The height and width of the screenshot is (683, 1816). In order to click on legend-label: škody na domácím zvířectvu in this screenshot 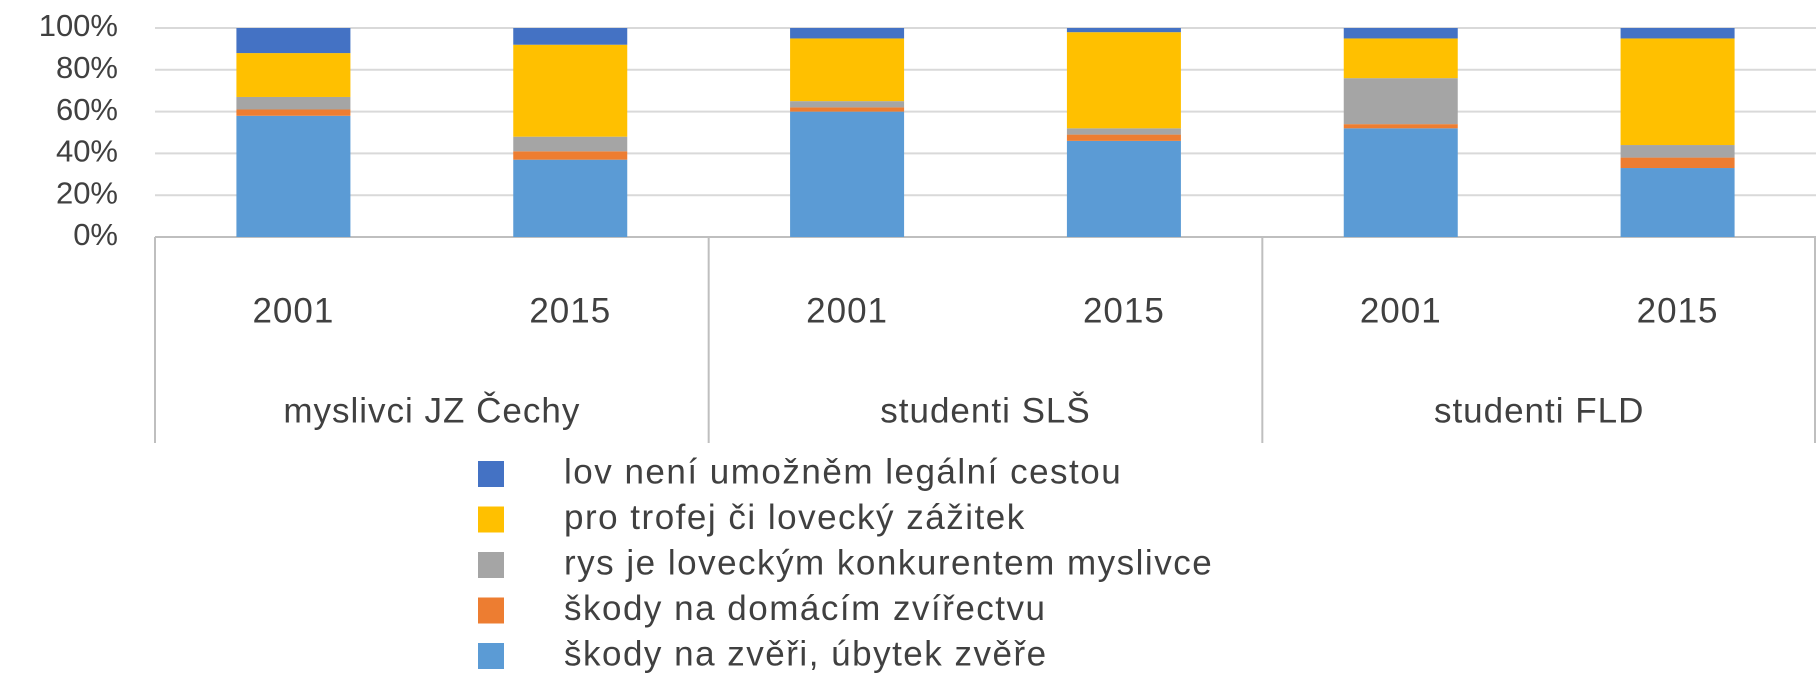, I will do `click(805, 608)`.